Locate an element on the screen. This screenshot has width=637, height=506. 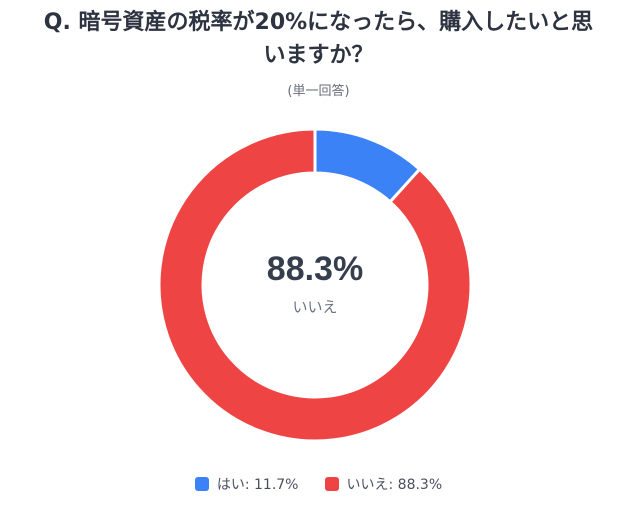
legend-swatch-yes is located at coordinates (201, 484).